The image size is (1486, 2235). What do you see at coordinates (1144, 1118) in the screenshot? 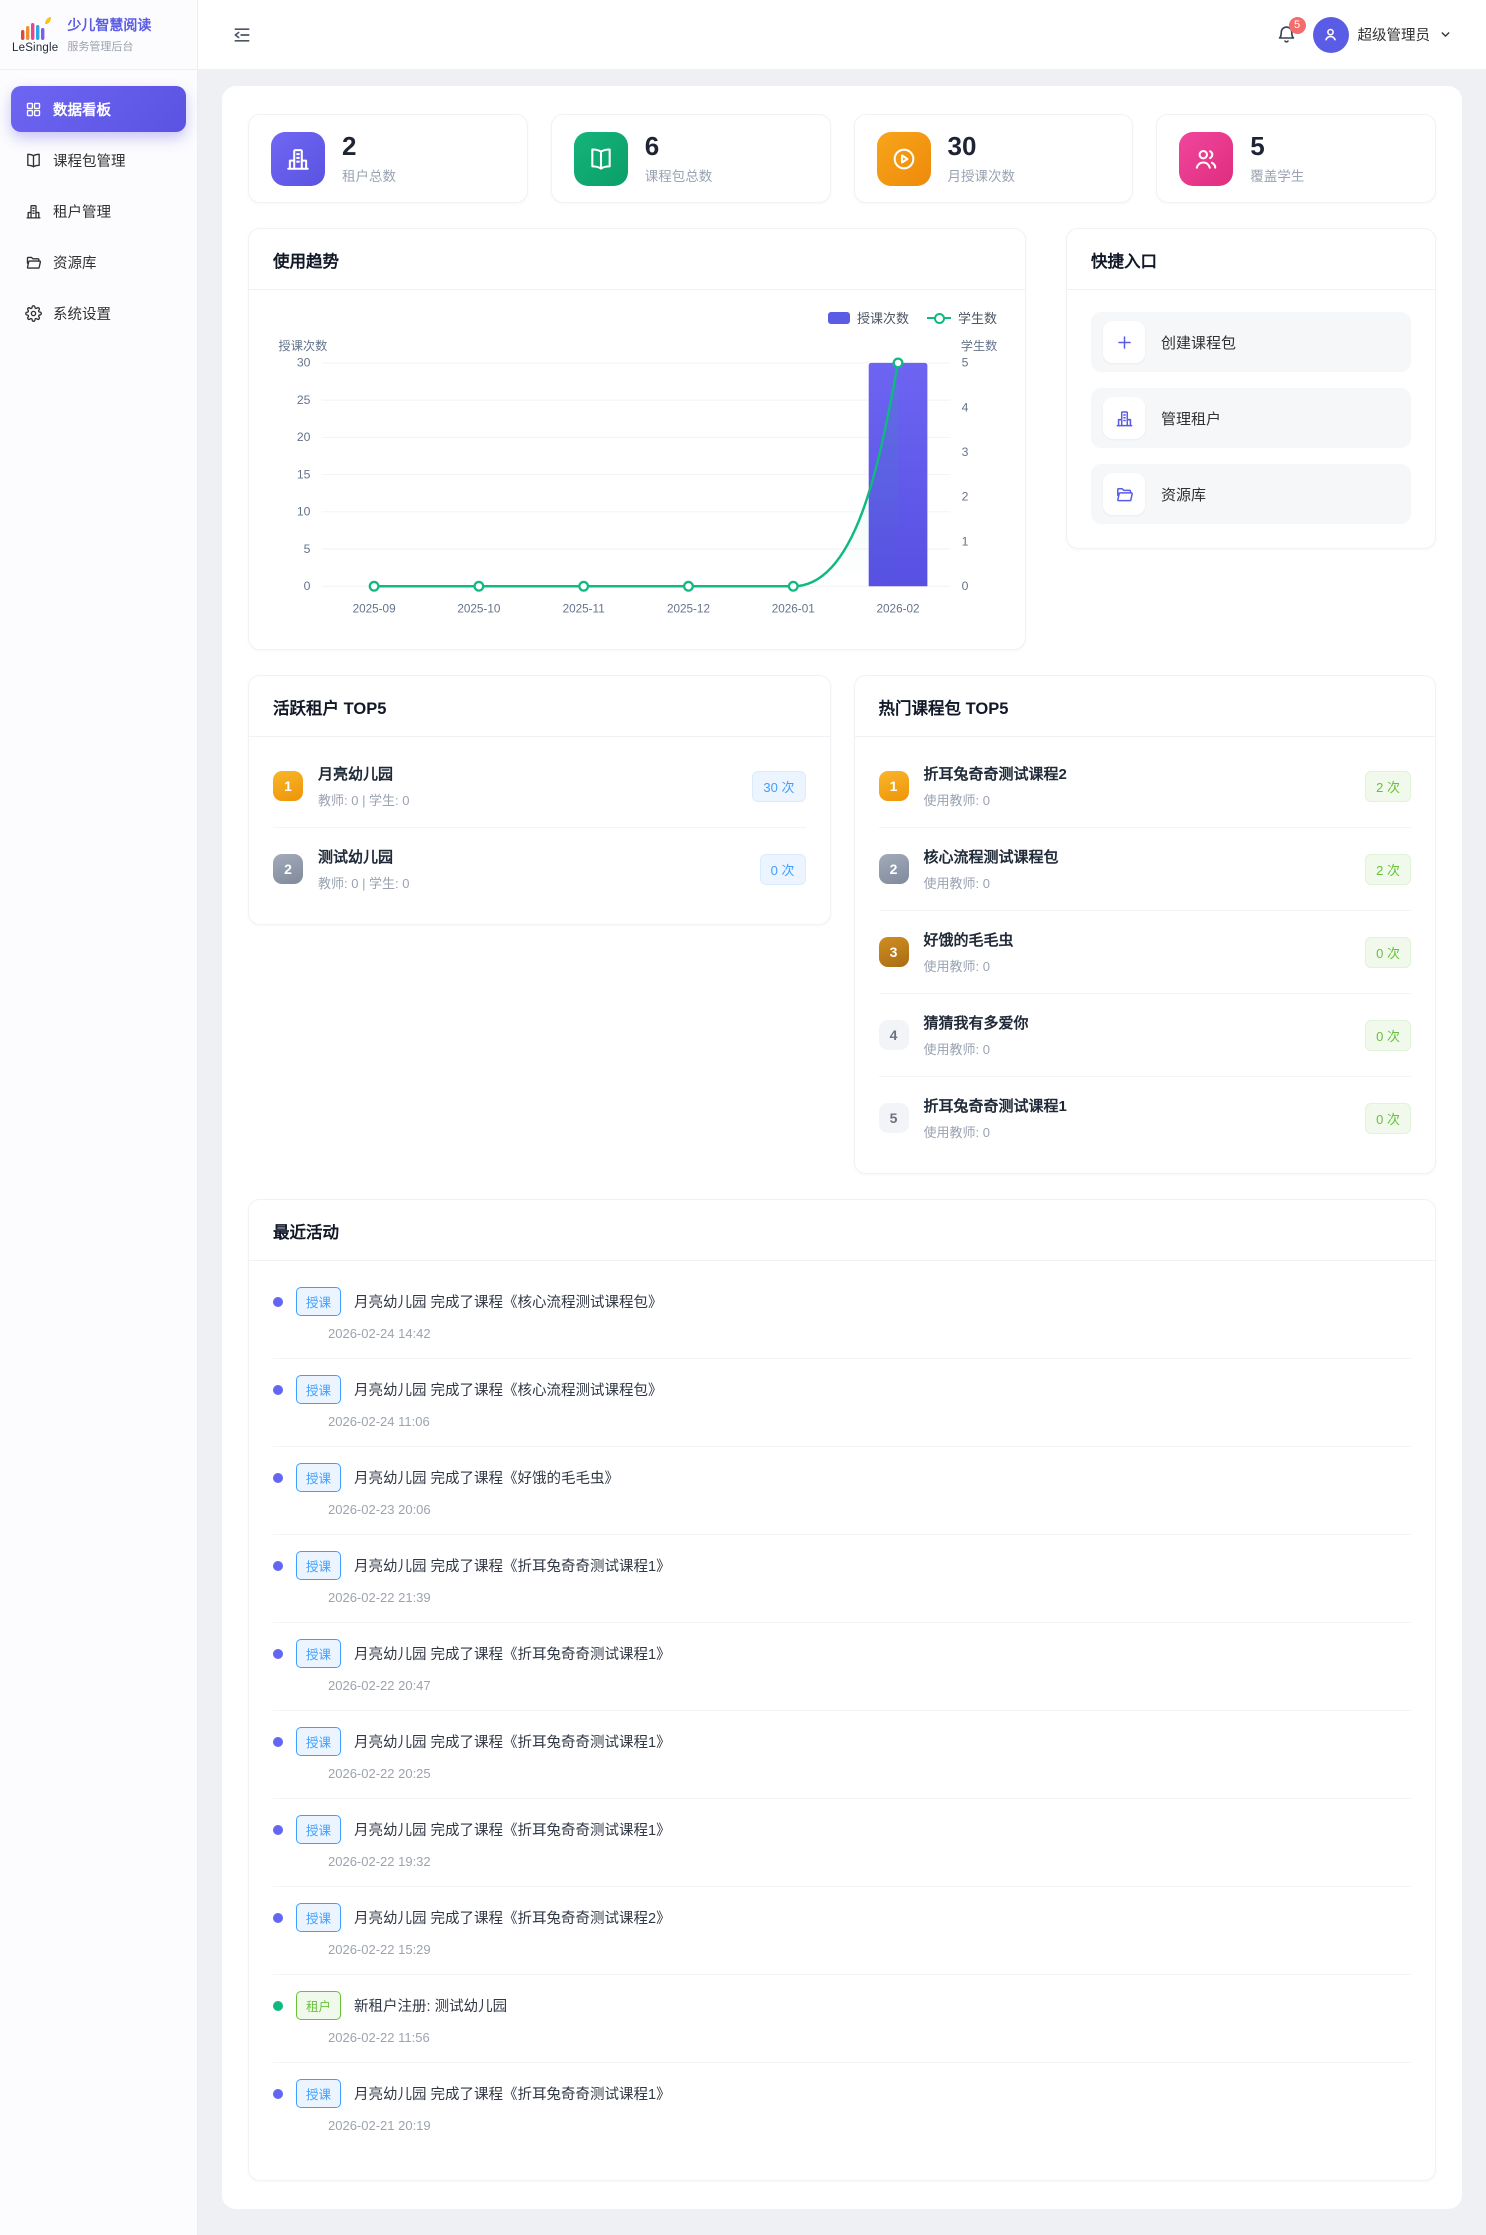
I see `top5-row: 5 折耳兔奇奇测试课程1 使用教师: 0 0 次` at bounding box center [1144, 1118].